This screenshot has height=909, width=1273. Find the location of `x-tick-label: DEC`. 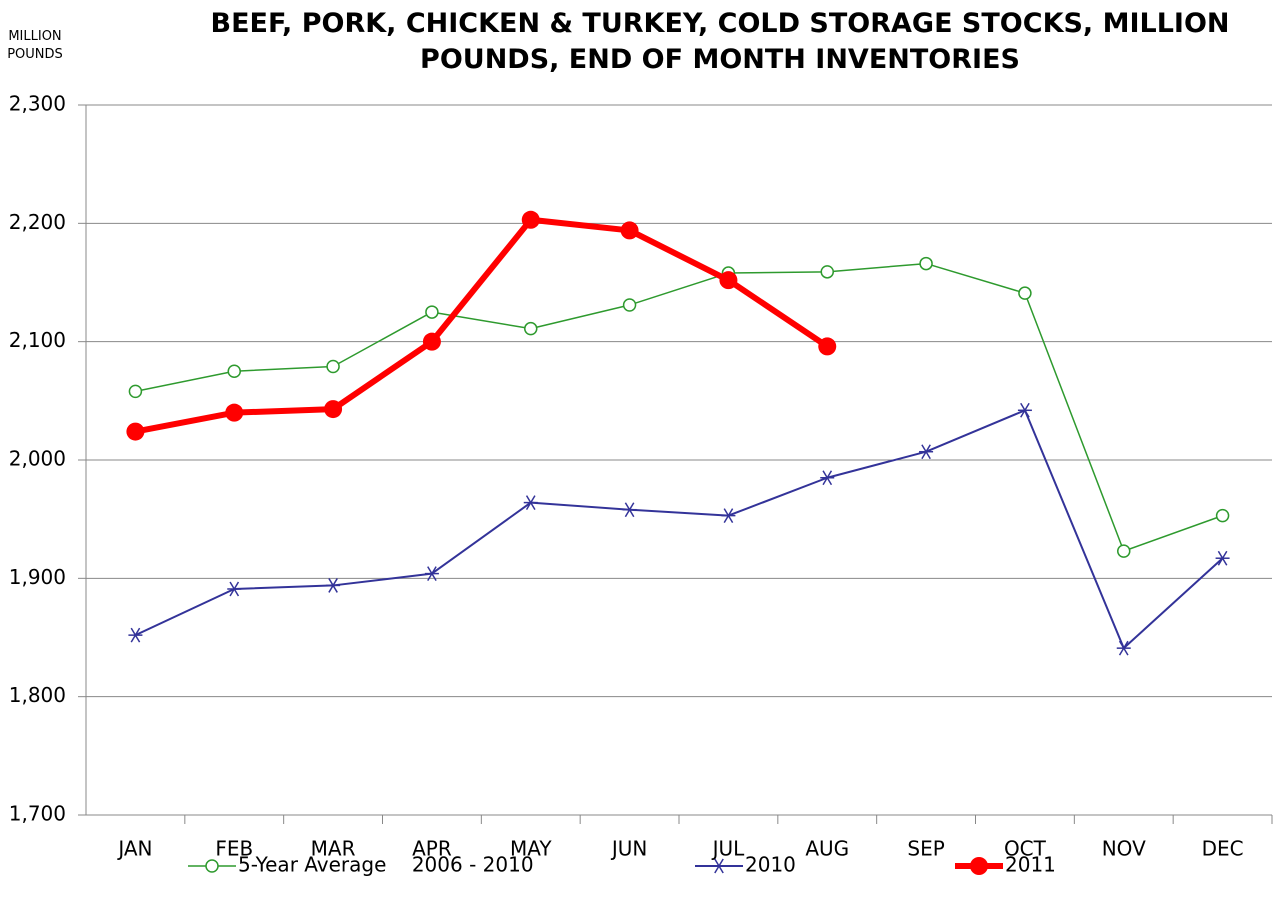

x-tick-label: DEC is located at coordinates (1223, 849).